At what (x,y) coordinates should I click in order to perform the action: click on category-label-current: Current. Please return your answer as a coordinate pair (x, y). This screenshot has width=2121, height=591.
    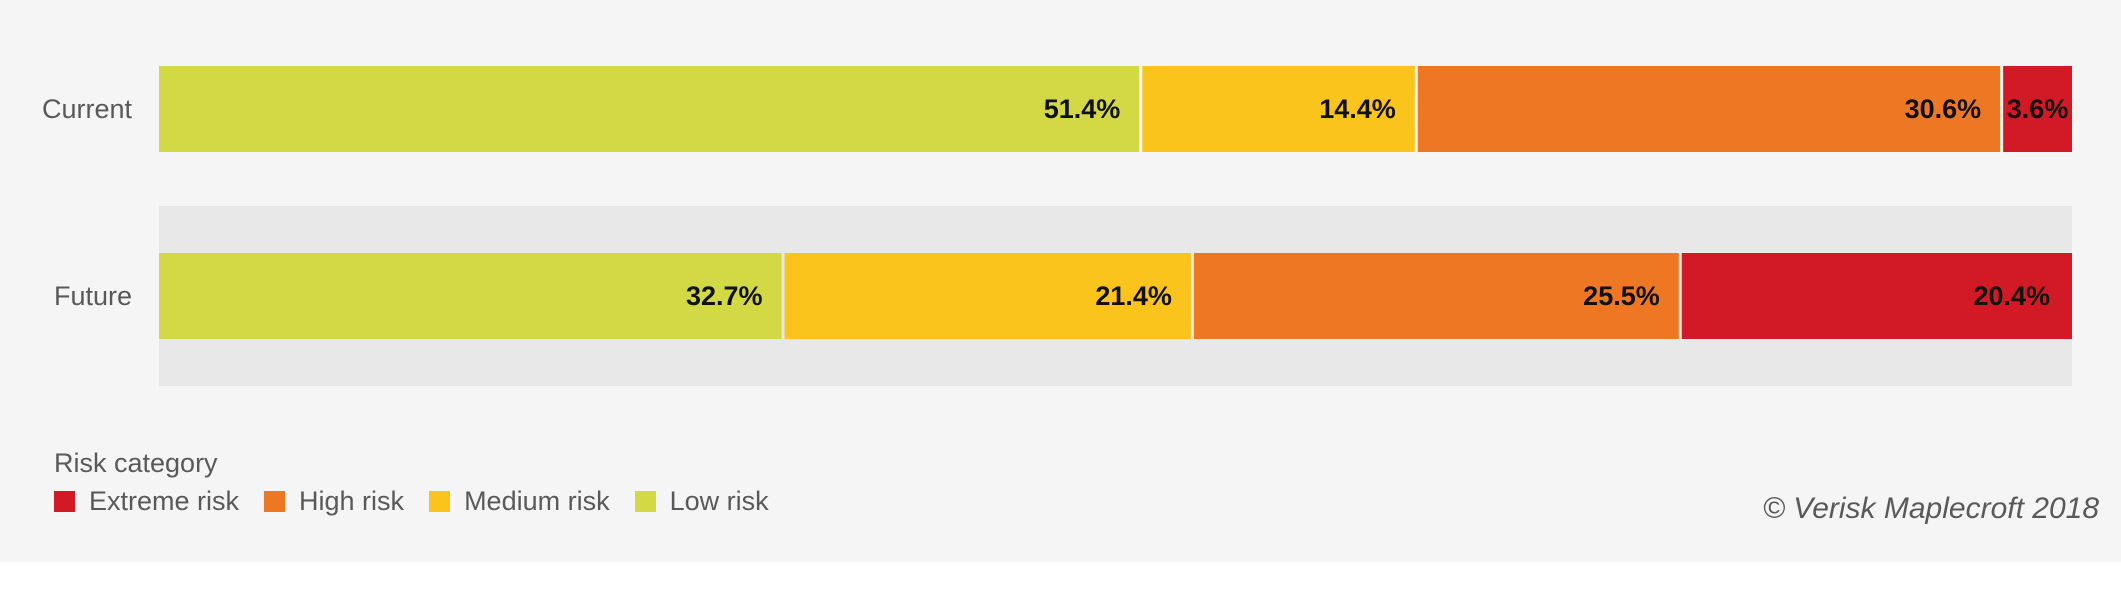
    Looking at the image, I should click on (87, 109).